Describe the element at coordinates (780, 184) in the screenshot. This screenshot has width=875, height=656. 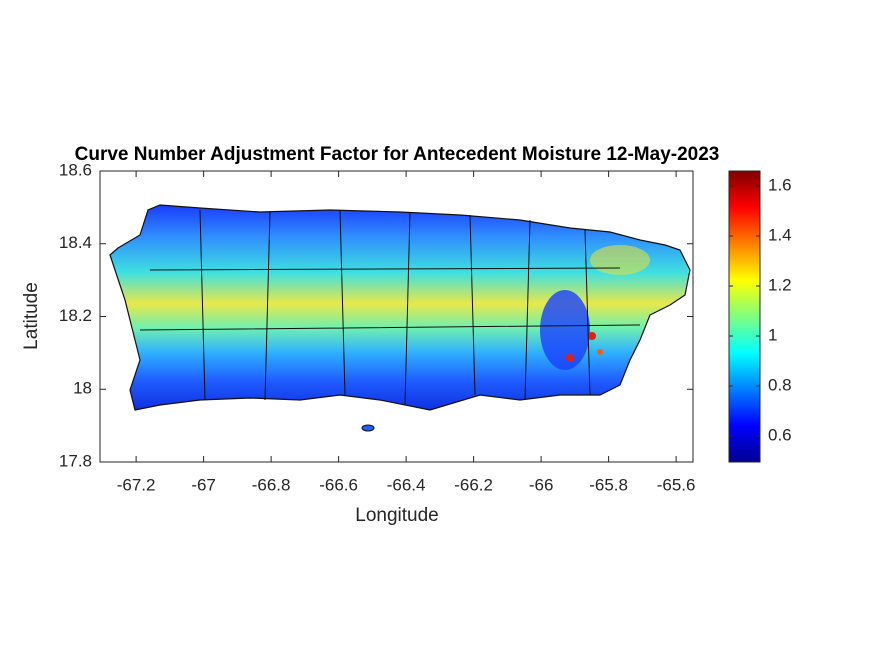
I see `colorbar-tick-label: 1.6` at that location.